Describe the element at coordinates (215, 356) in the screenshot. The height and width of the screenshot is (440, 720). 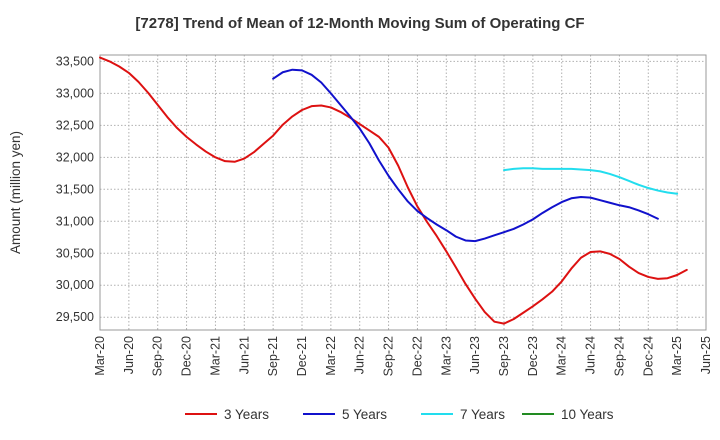
I see `x-tick-label: Mar-21` at that location.